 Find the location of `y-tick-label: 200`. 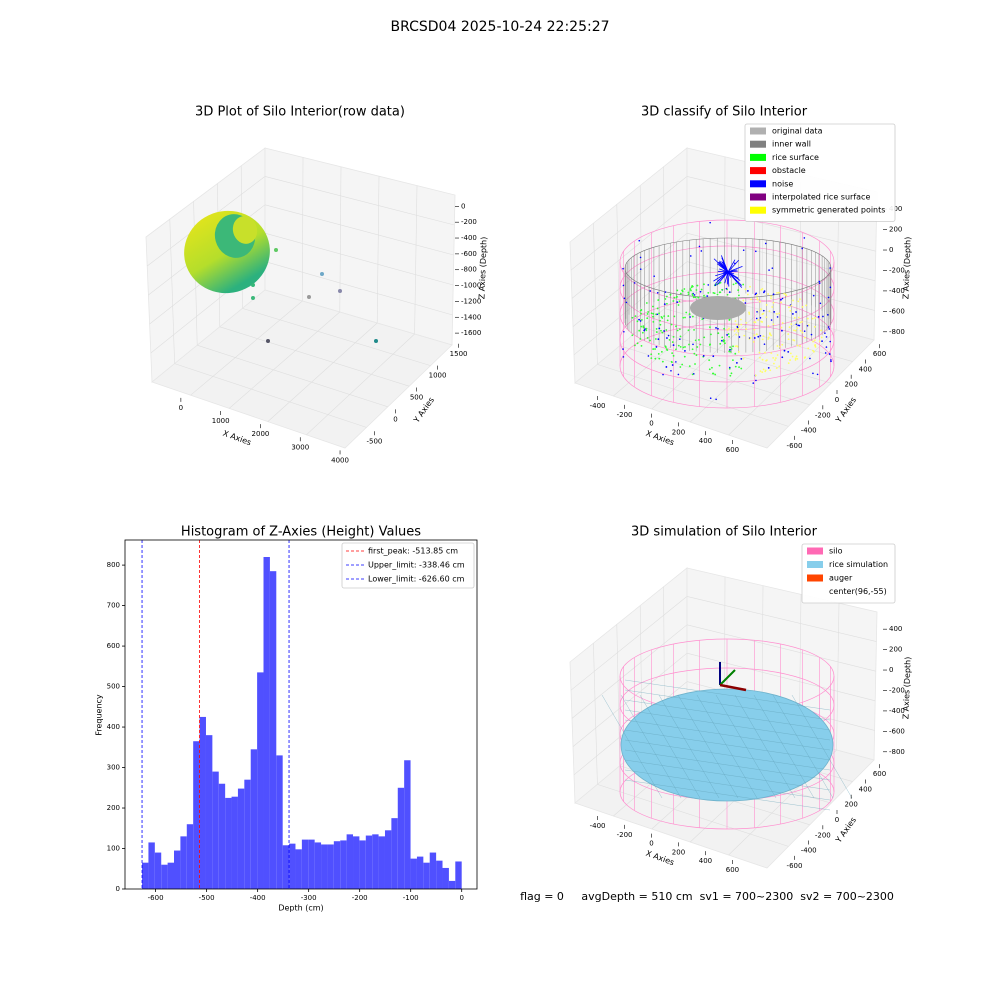

y-tick-label: 200 is located at coordinates (850, 385).